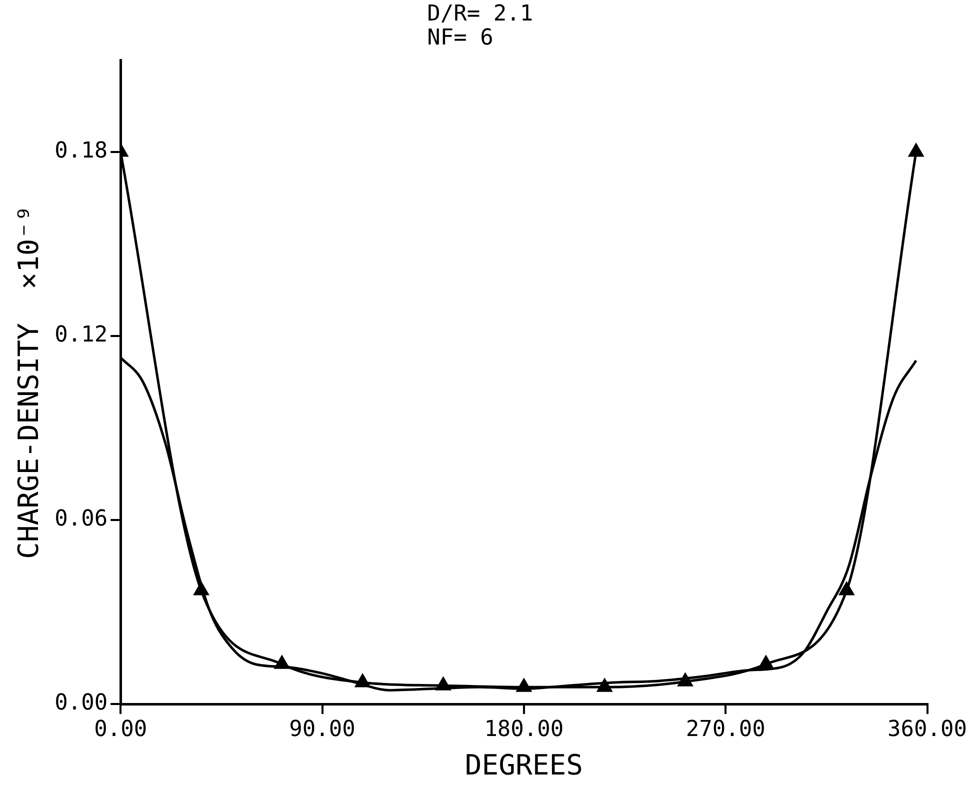 The width and height of the screenshot is (970, 798). Describe the element at coordinates (523, 765) in the screenshot. I see `x-axis-title: DEGREES` at that location.